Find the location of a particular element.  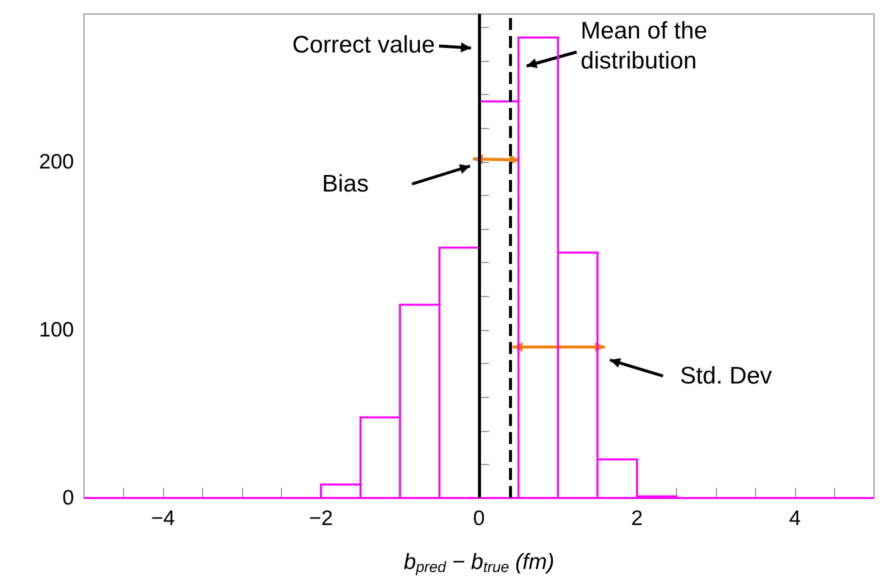

ref-line-label: Mean of the distribution is located at coordinates (644, 46).